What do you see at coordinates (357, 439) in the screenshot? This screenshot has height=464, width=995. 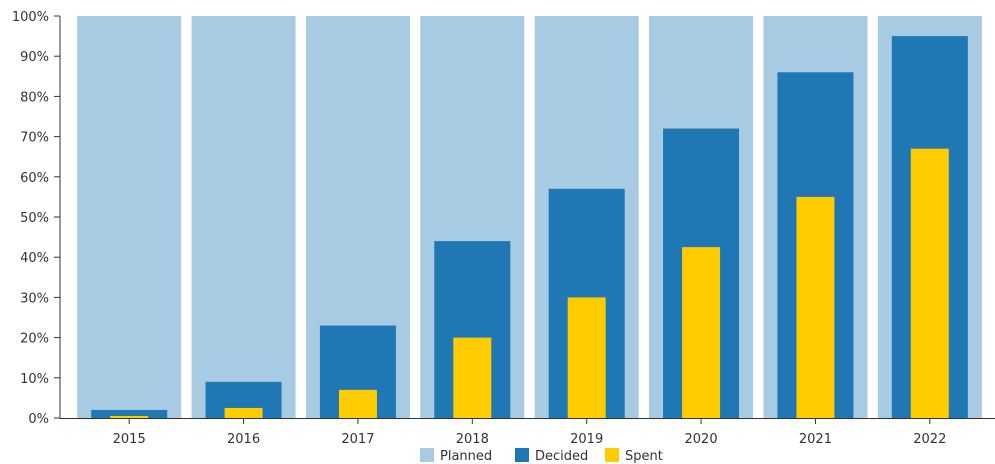 I see `x-tick-label: 2017` at bounding box center [357, 439].